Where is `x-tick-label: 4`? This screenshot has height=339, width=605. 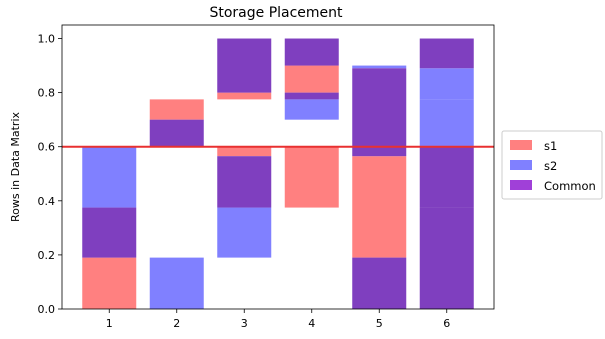
x-tick-label: 4 is located at coordinates (311, 323).